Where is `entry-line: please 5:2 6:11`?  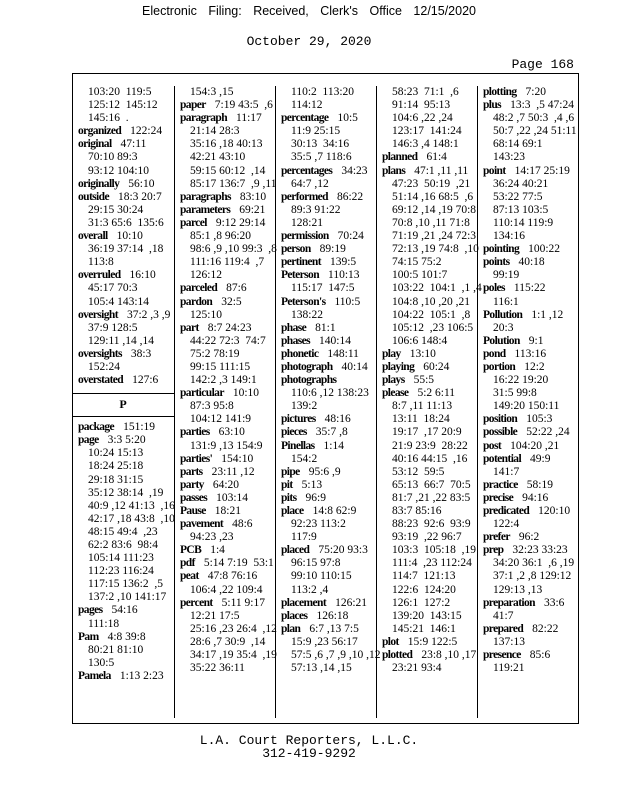
entry-line: please 5:2 6:11 is located at coordinates (427, 393).